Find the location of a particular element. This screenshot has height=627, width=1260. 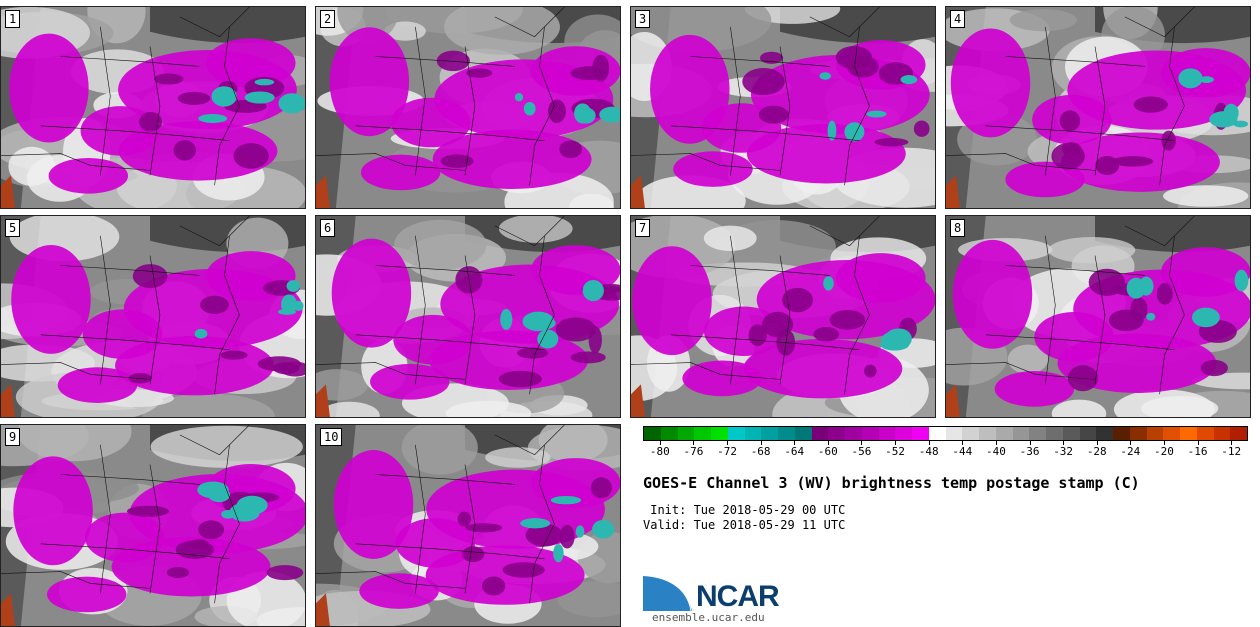

panel-label: 9 is located at coordinates (13, 437).